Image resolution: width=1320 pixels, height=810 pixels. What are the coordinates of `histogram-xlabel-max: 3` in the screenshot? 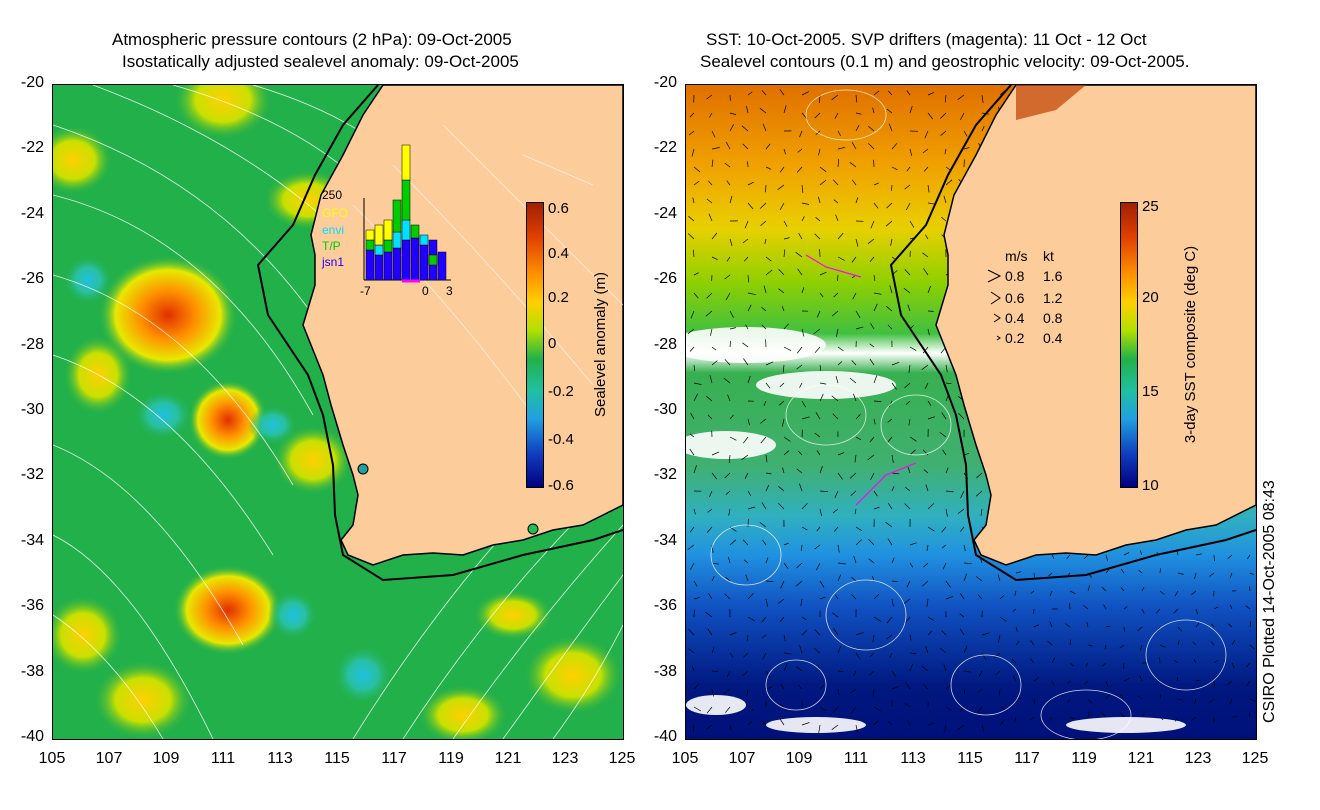 It's located at (449, 291).